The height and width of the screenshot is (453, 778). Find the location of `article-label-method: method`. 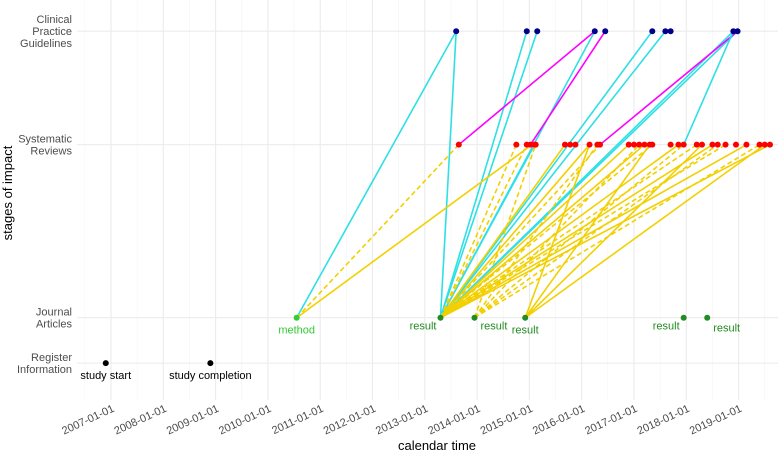

article-label-method: method is located at coordinates (296, 331).